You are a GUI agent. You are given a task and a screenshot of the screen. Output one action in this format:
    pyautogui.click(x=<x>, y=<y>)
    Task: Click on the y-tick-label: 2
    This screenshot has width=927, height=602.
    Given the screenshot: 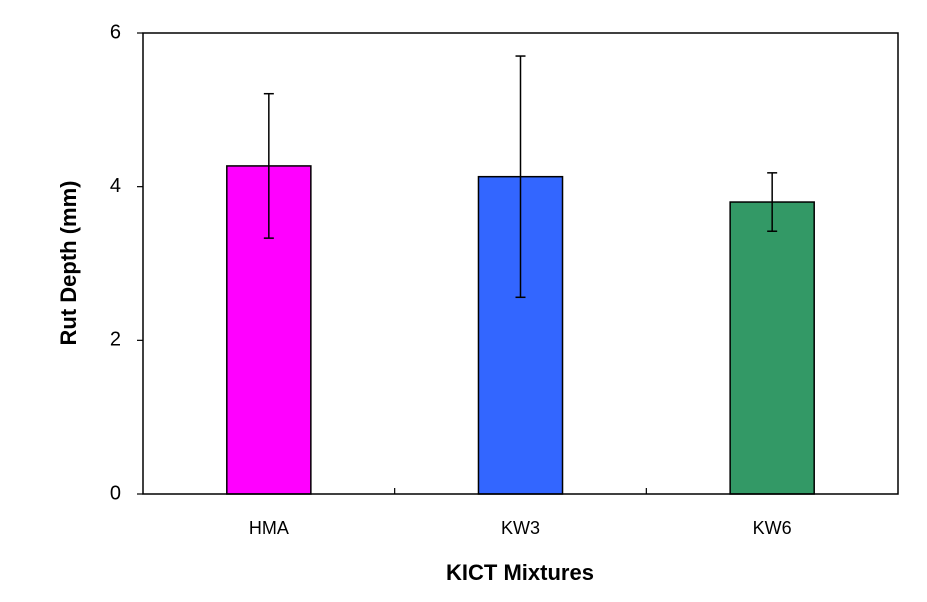 What is the action you would take?
    pyautogui.click(x=115, y=340)
    